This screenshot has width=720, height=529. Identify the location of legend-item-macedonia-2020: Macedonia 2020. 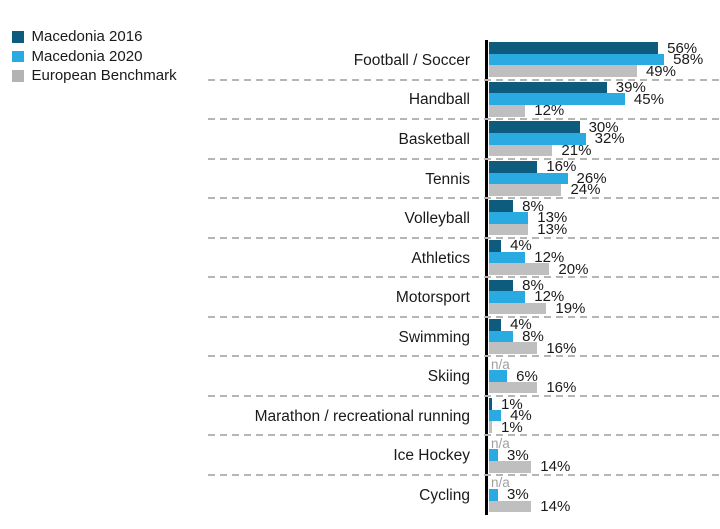
(94, 57).